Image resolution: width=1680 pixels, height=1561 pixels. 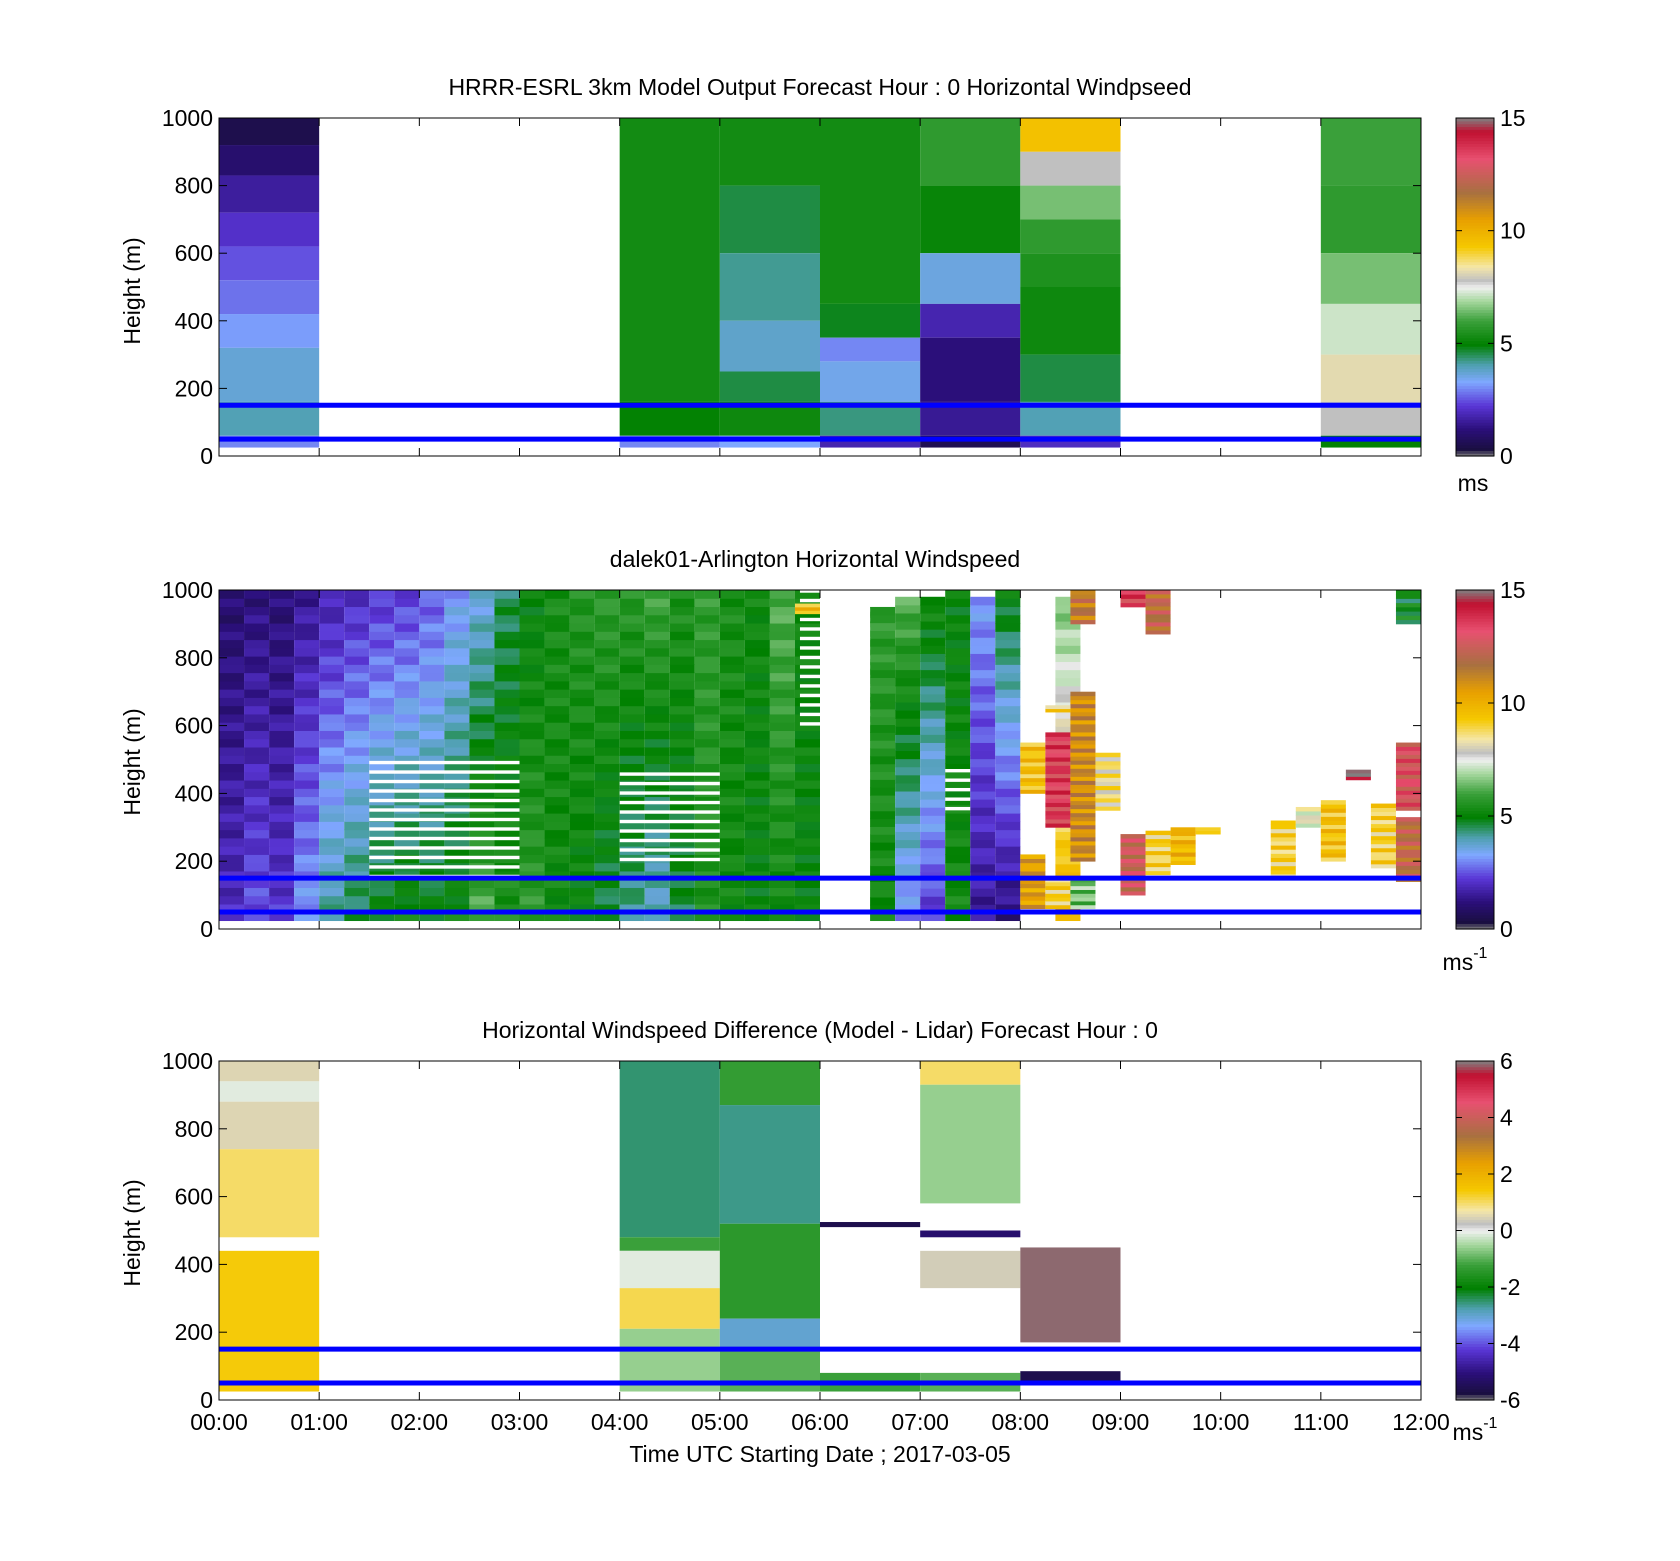 What do you see at coordinates (1468, 1432) in the screenshot?
I see `panel-difference-colorbar-unit-base: ms` at bounding box center [1468, 1432].